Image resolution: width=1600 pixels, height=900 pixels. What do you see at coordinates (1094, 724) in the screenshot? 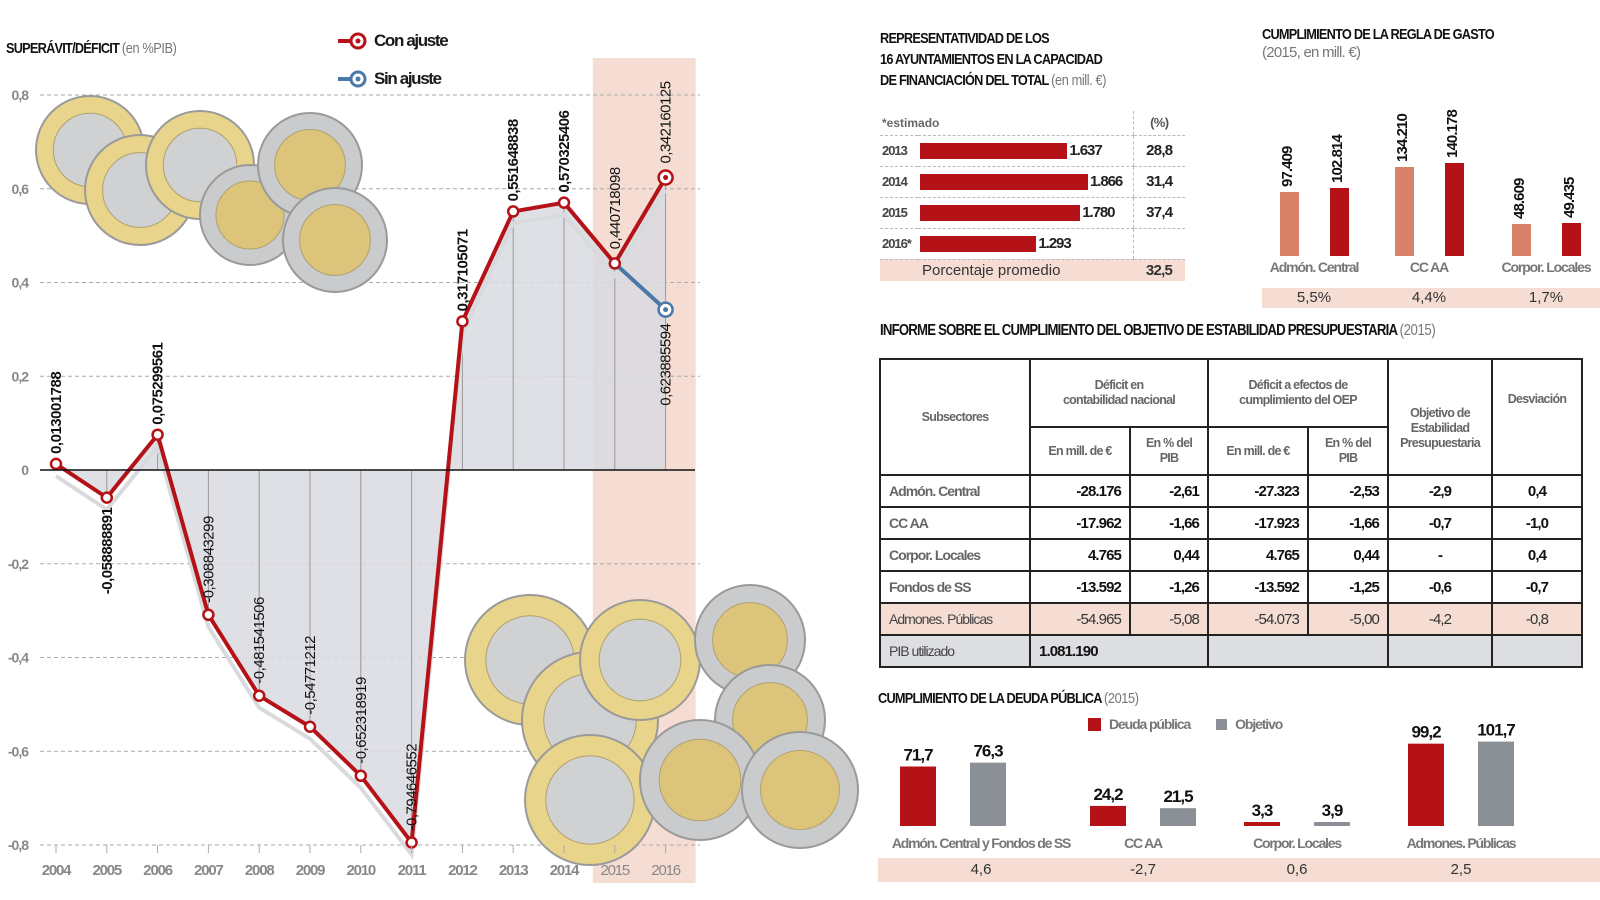
I see `deuda-legend-swatch-icon` at bounding box center [1094, 724].